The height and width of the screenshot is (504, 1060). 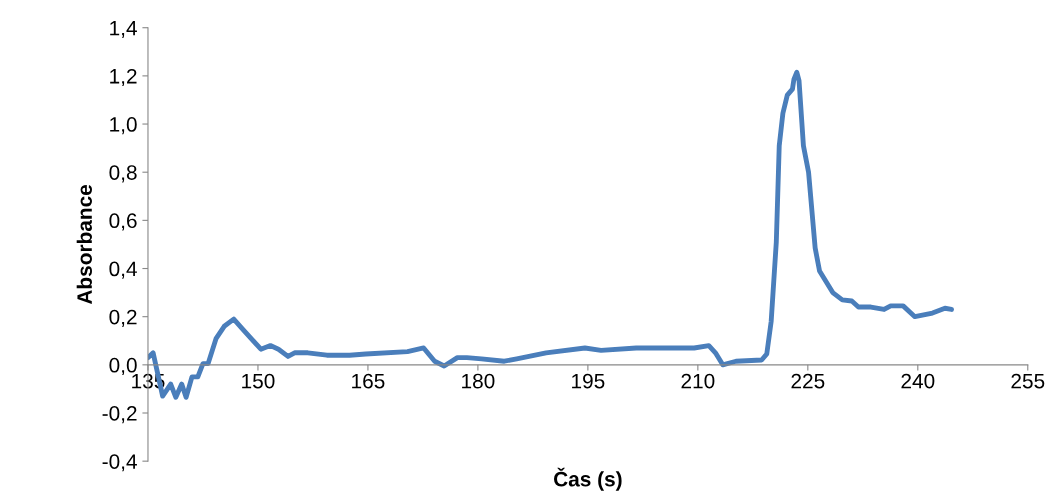 I want to click on y-axis-title: Absorbance, so click(x=84, y=244).